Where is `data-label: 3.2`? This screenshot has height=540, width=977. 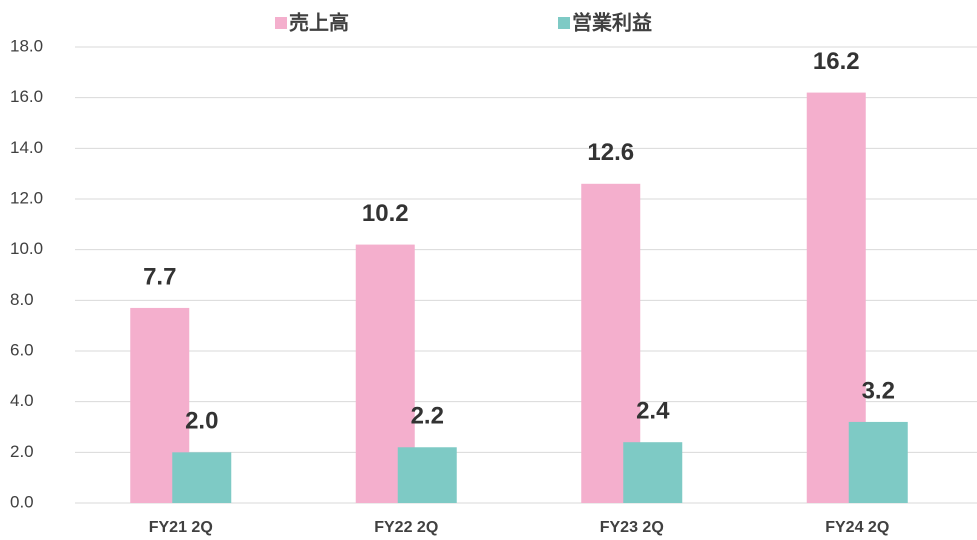
data-label: 3.2 is located at coordinates (878, 390).